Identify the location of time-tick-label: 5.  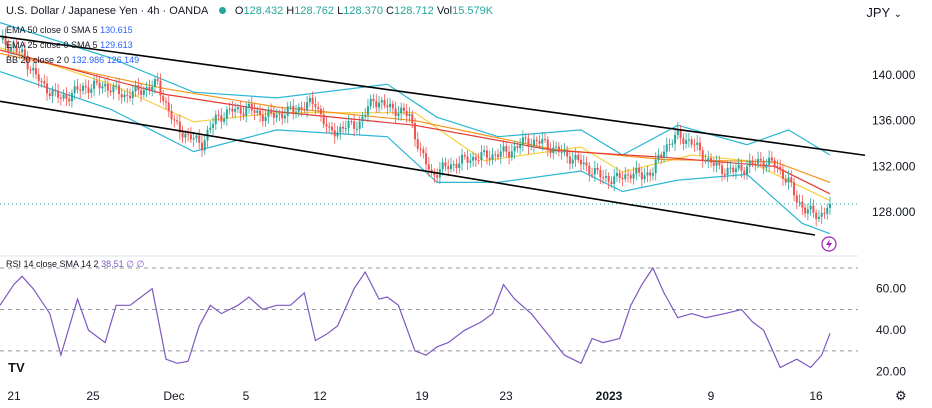
(246, 396).